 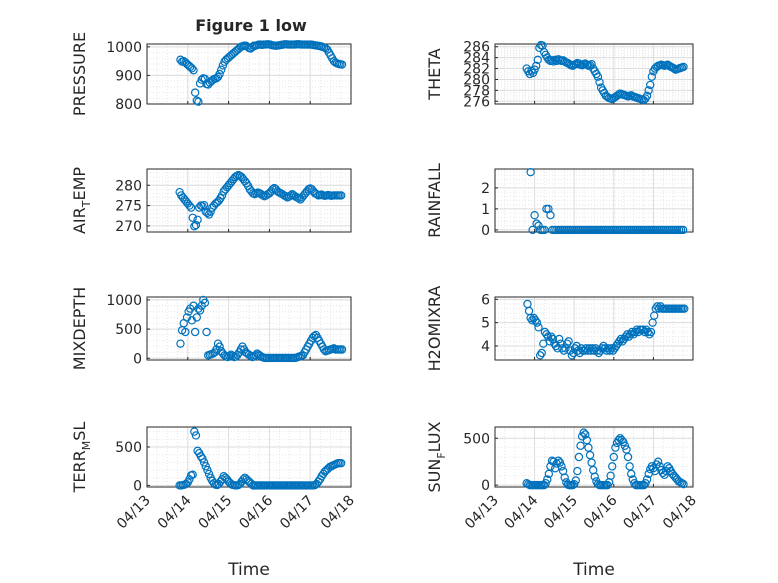 What do you see at coordinates (476, 59) in the screenshot?
I see `y-tick-label: 284` at bounding box center [476, 59].